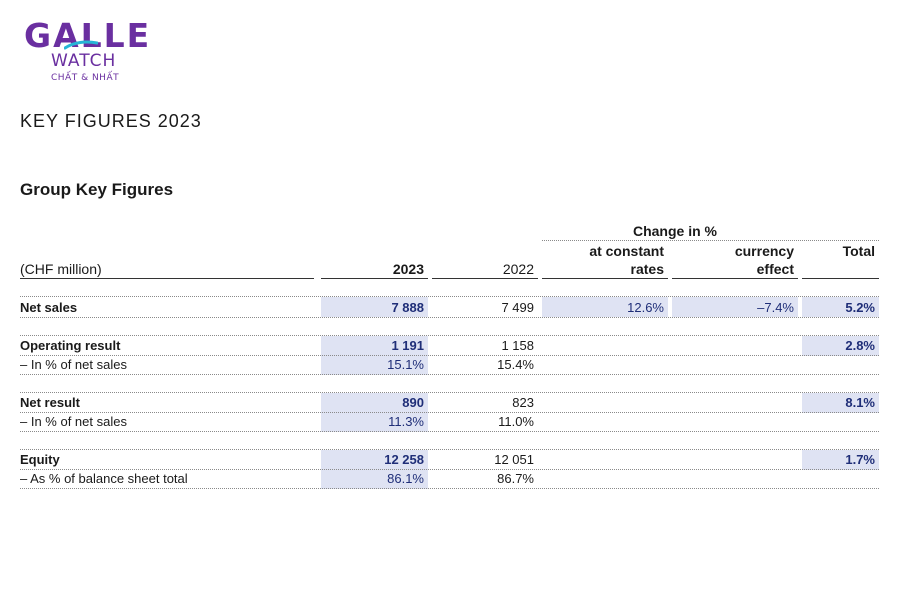  What do you see at coordinates (413, 402) in the screenshot?
I see `cell-2023: 890` at bounding box center [413, 402].